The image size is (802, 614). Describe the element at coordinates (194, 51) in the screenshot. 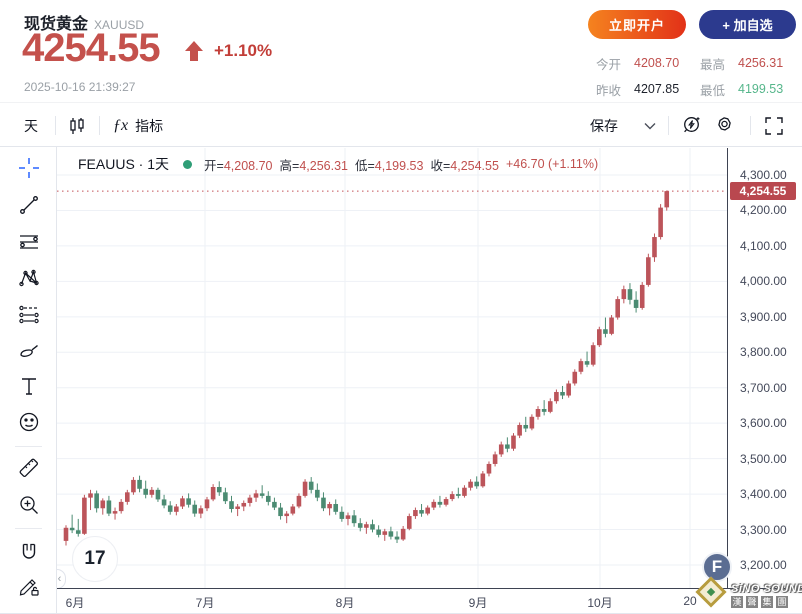

I see `up-arrow-icon` at that location.